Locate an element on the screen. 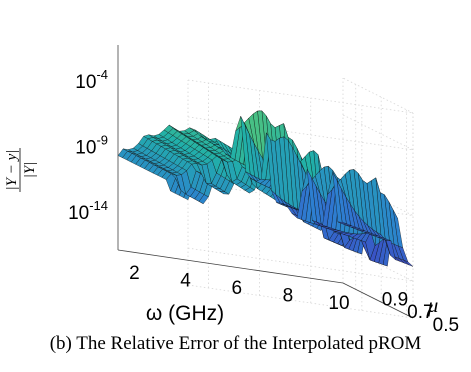 The width and height of the screenshot is (471, 372). omega-tick-label: 6 is located at coordinates (236, 288).